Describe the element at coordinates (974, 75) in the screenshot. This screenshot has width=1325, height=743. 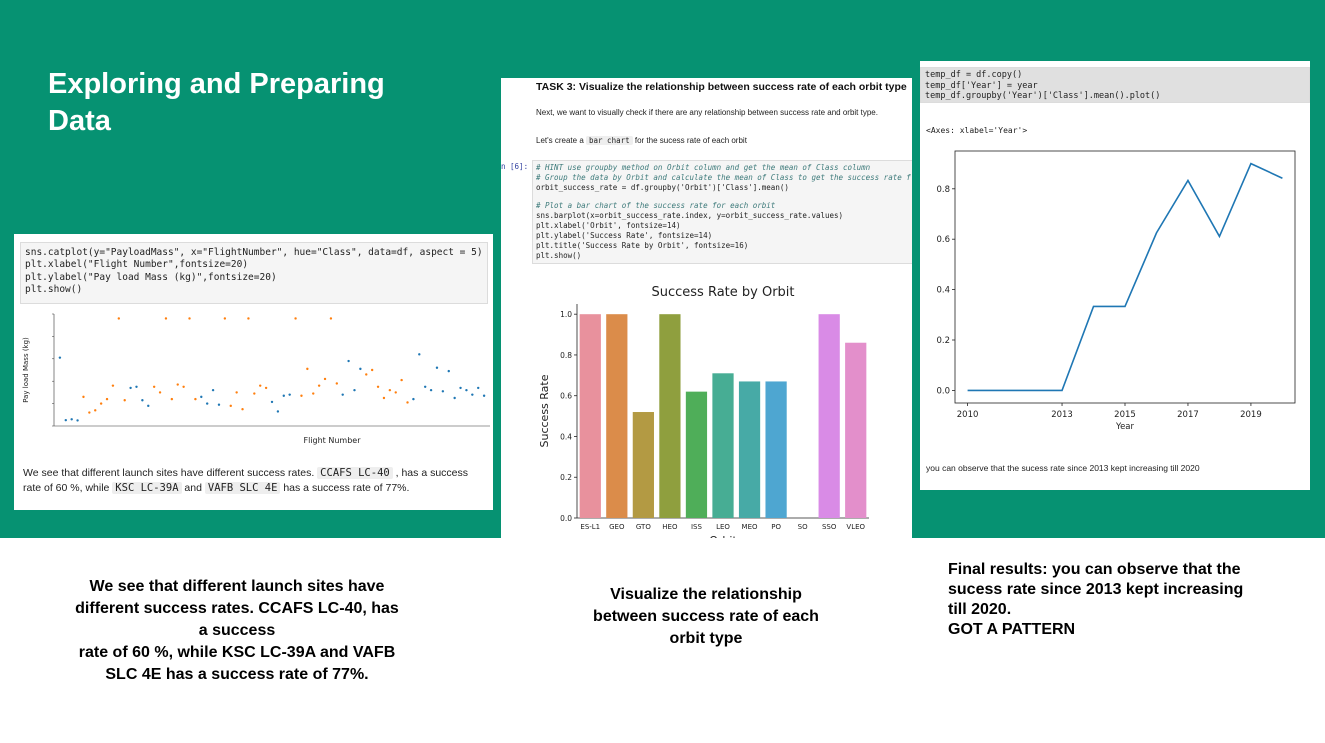
I see `code-line: temp_df = df.copy()` at that location.